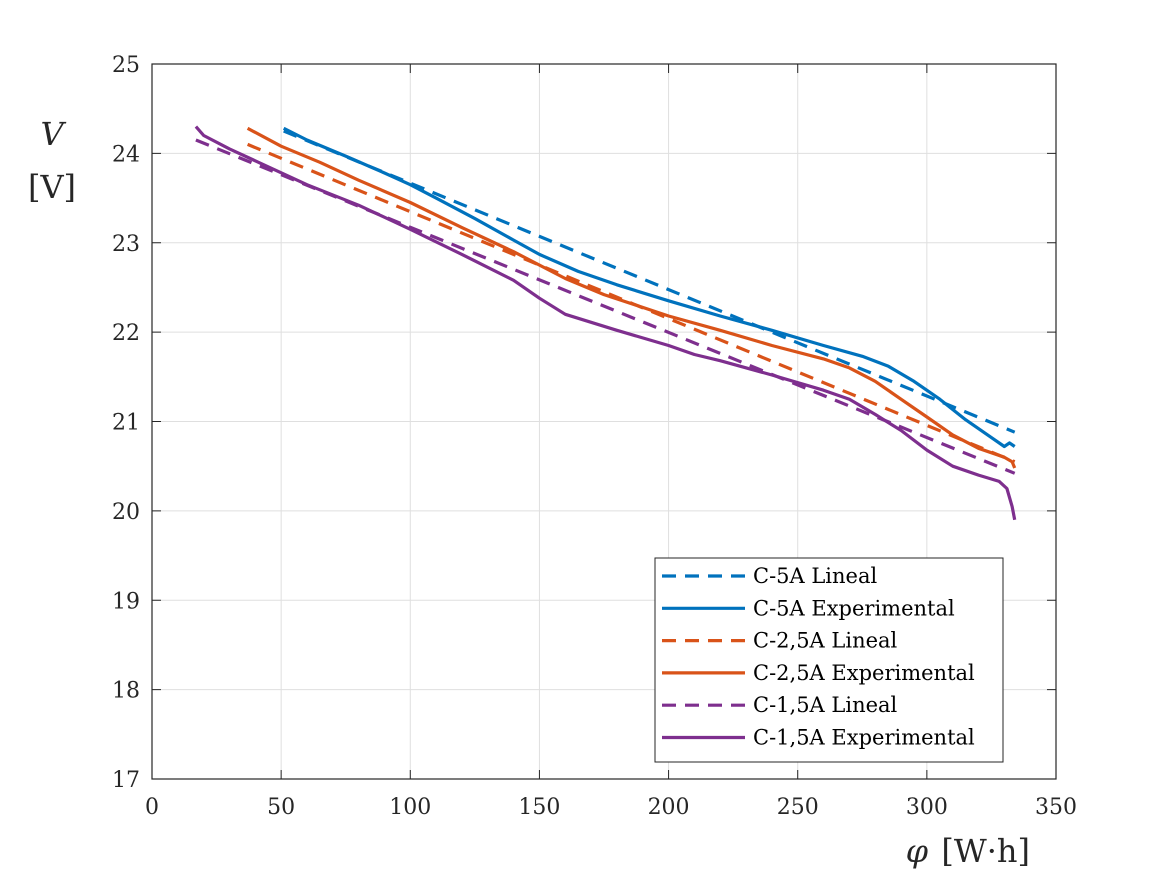  What do you see at coordinates (52, 160) in the screenshot?
I see `y-axis-title: V [V]` at bounding box center [52, 160].